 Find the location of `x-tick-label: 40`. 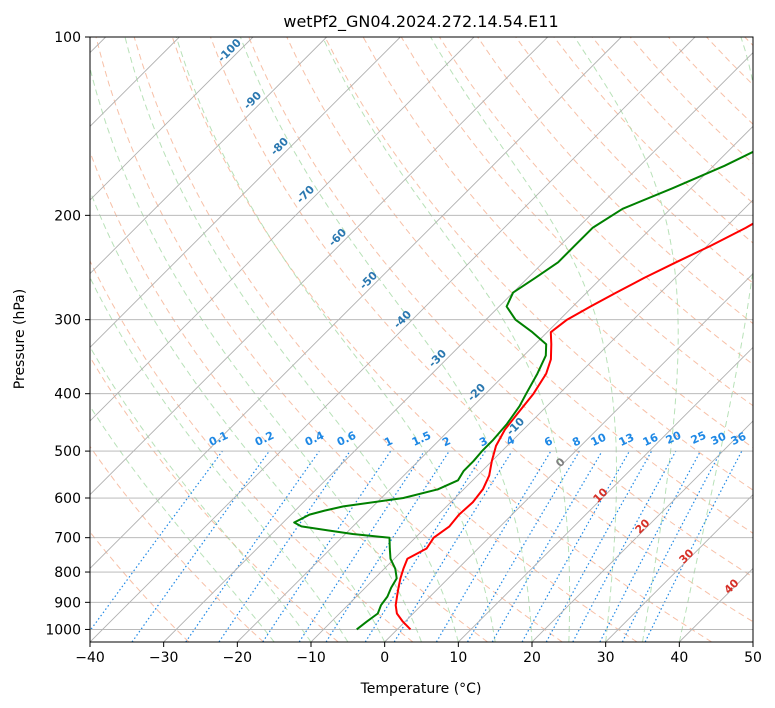

x-tick-label: 40 is located at coordinates (679, 658).